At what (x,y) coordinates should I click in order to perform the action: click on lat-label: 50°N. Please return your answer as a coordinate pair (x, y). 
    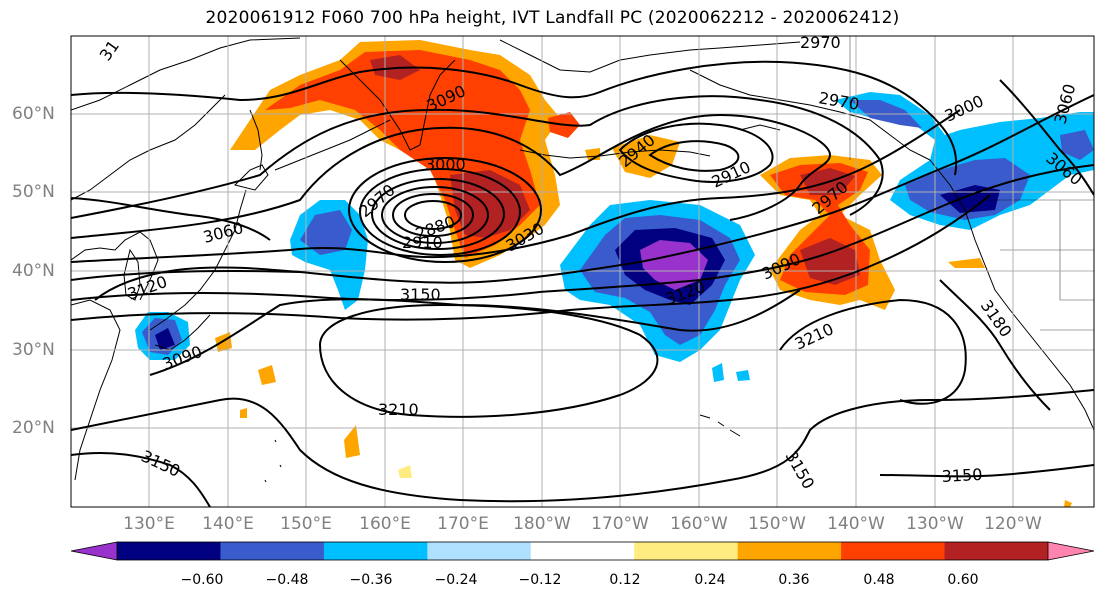
    Looking at the image, I should click on (33, 192).